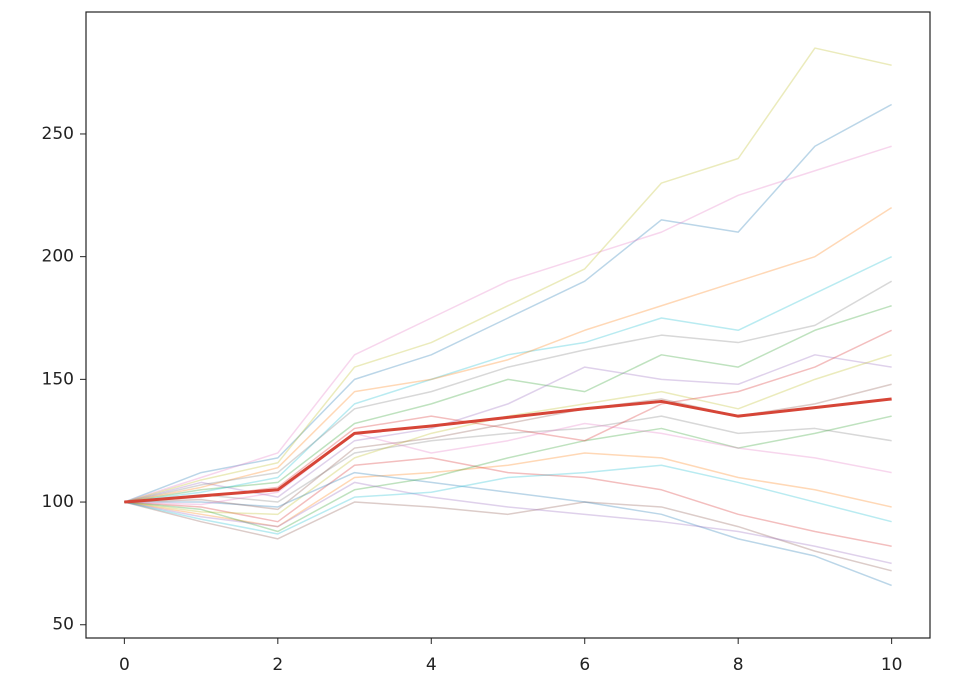  Describe the element at coordinates (277, 665) in the screenshot. I see `x-tick-label: 2` at that location.